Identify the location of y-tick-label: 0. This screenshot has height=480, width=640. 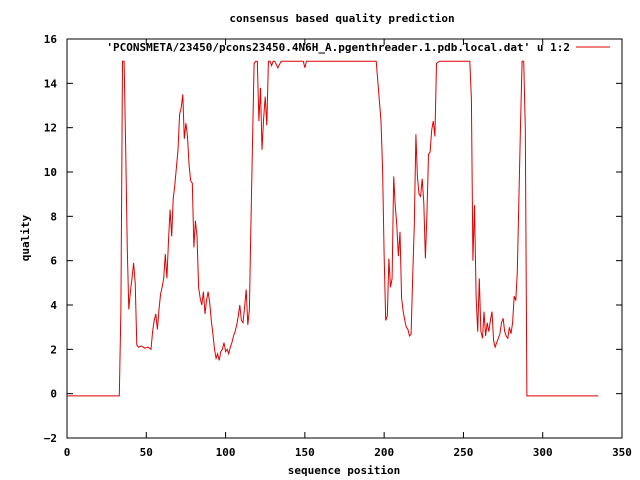
(53, 394).